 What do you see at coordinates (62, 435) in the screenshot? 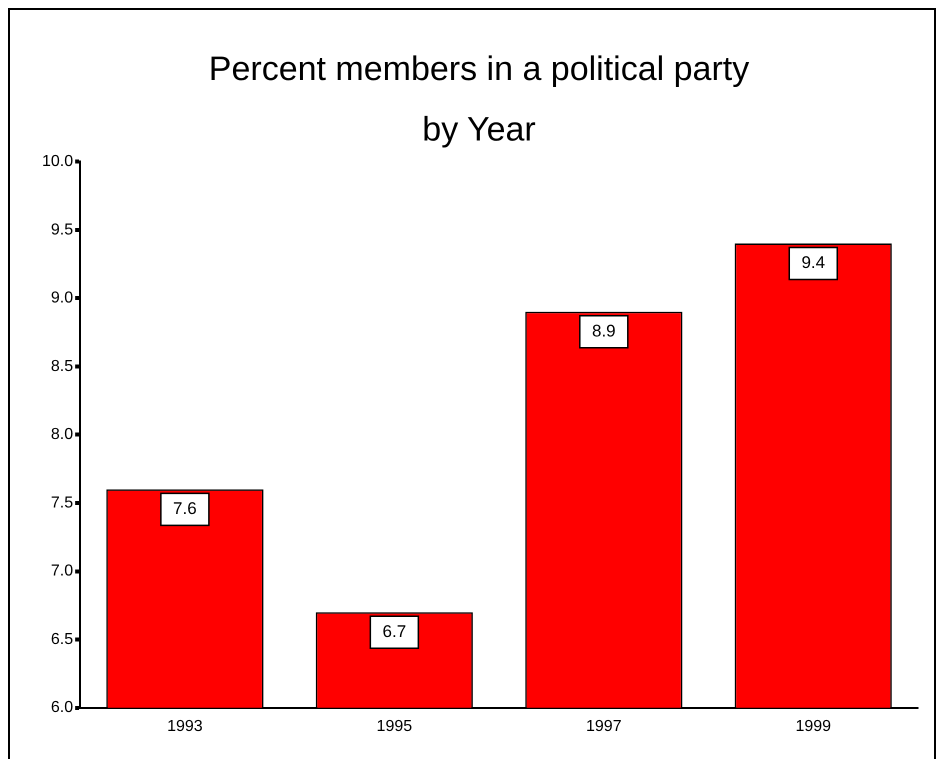
I see `y-tick-label: 8.0` at bounding box center [62, 435].